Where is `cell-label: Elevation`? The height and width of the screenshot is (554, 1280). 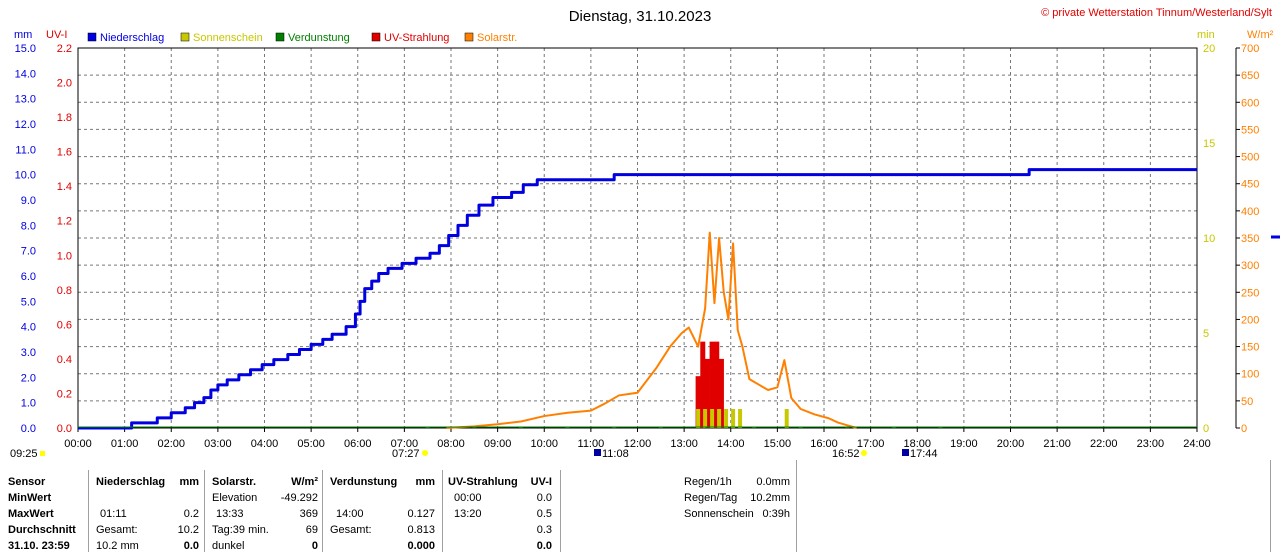 cell-label: Elevation is located at coordinates (235, 498).